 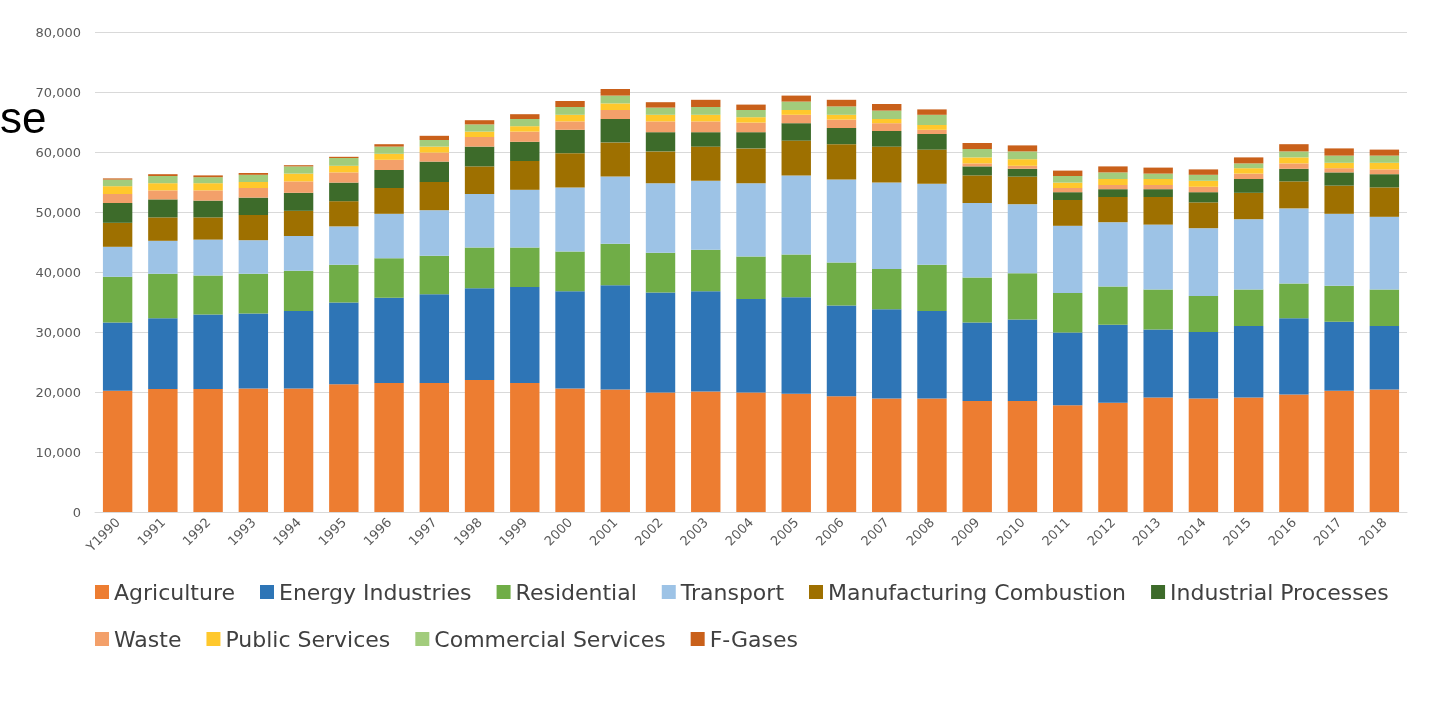 What do you see at coordinates (174, 592) in the screenshot?
I see `legend-label: Agriculture` at bounding box center [174, 592].